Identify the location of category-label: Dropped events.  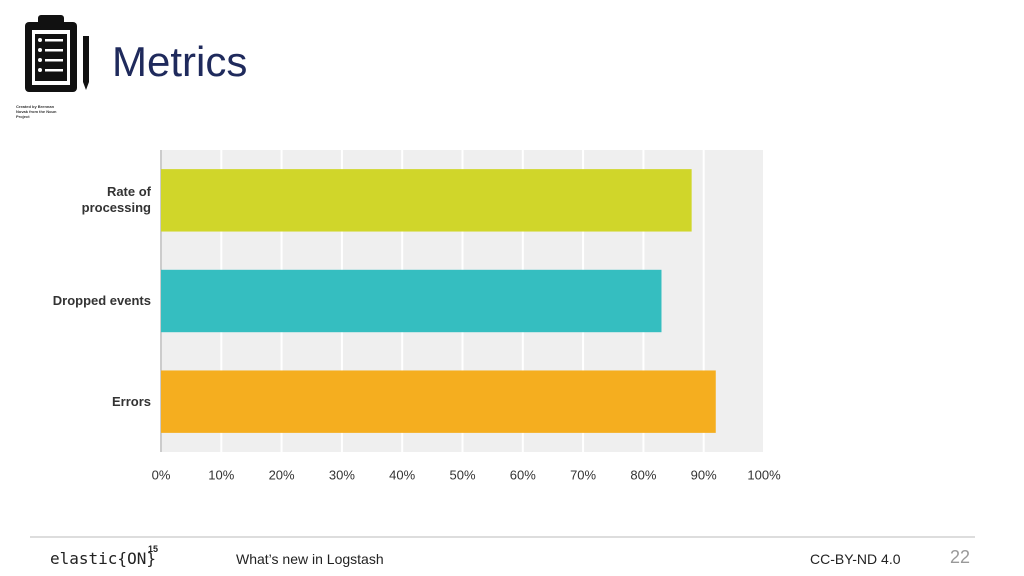
(101, 300).